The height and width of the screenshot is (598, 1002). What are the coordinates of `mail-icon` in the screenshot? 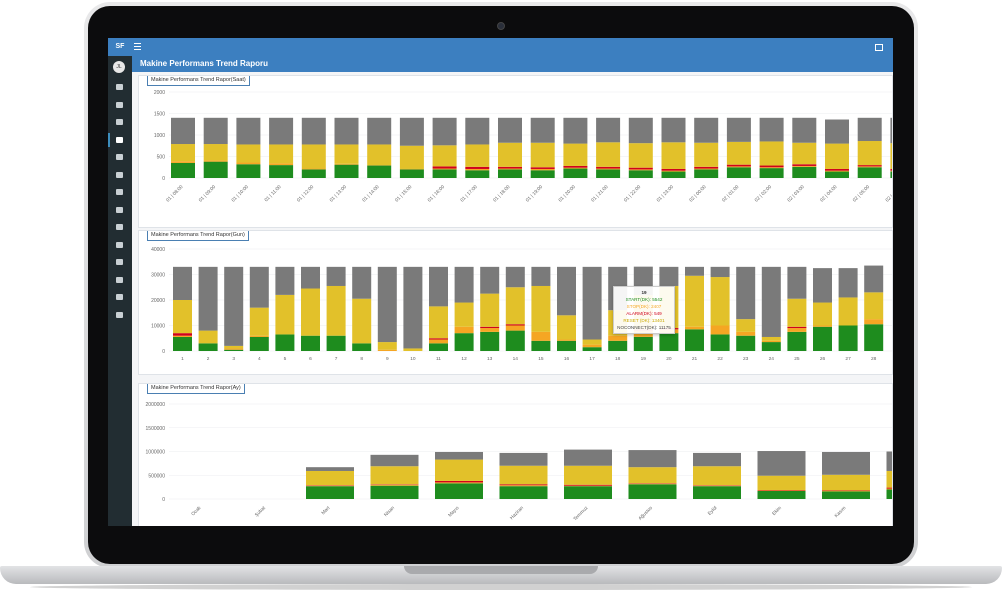 It's located at (879, 47).